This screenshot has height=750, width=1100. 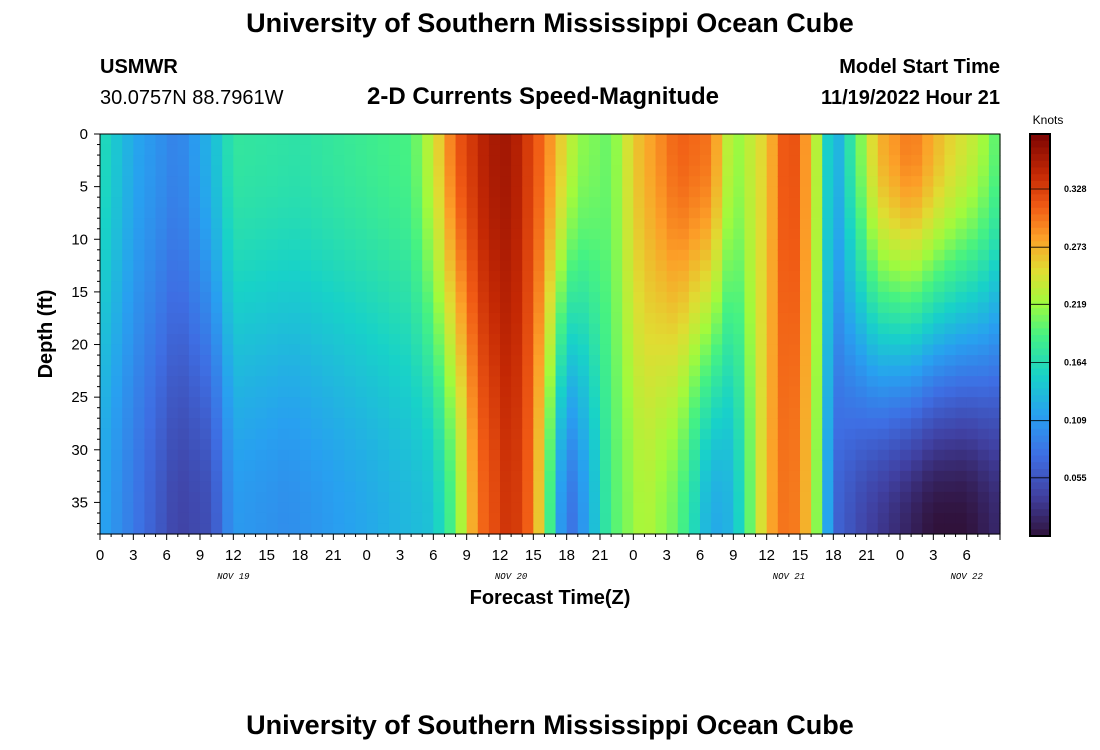 What do you see at coordinates (633, 555) in the screenshot?
I see `x-tick-label: 0` at bounding box center [633, 555].